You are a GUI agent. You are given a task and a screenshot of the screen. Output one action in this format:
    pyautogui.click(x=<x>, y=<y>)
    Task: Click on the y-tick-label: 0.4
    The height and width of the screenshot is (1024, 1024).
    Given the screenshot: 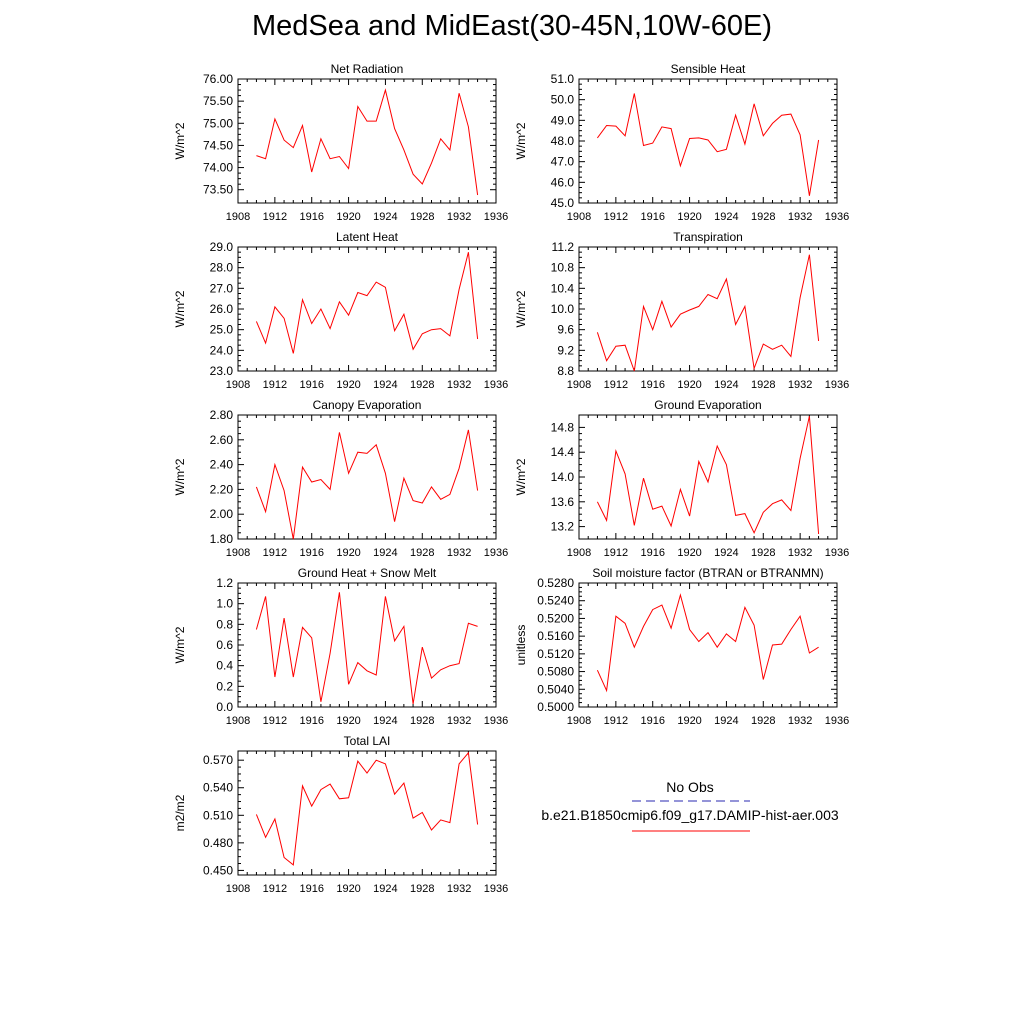 What is the action you would take?
    pyautogui.click(x=224, y=666)
    